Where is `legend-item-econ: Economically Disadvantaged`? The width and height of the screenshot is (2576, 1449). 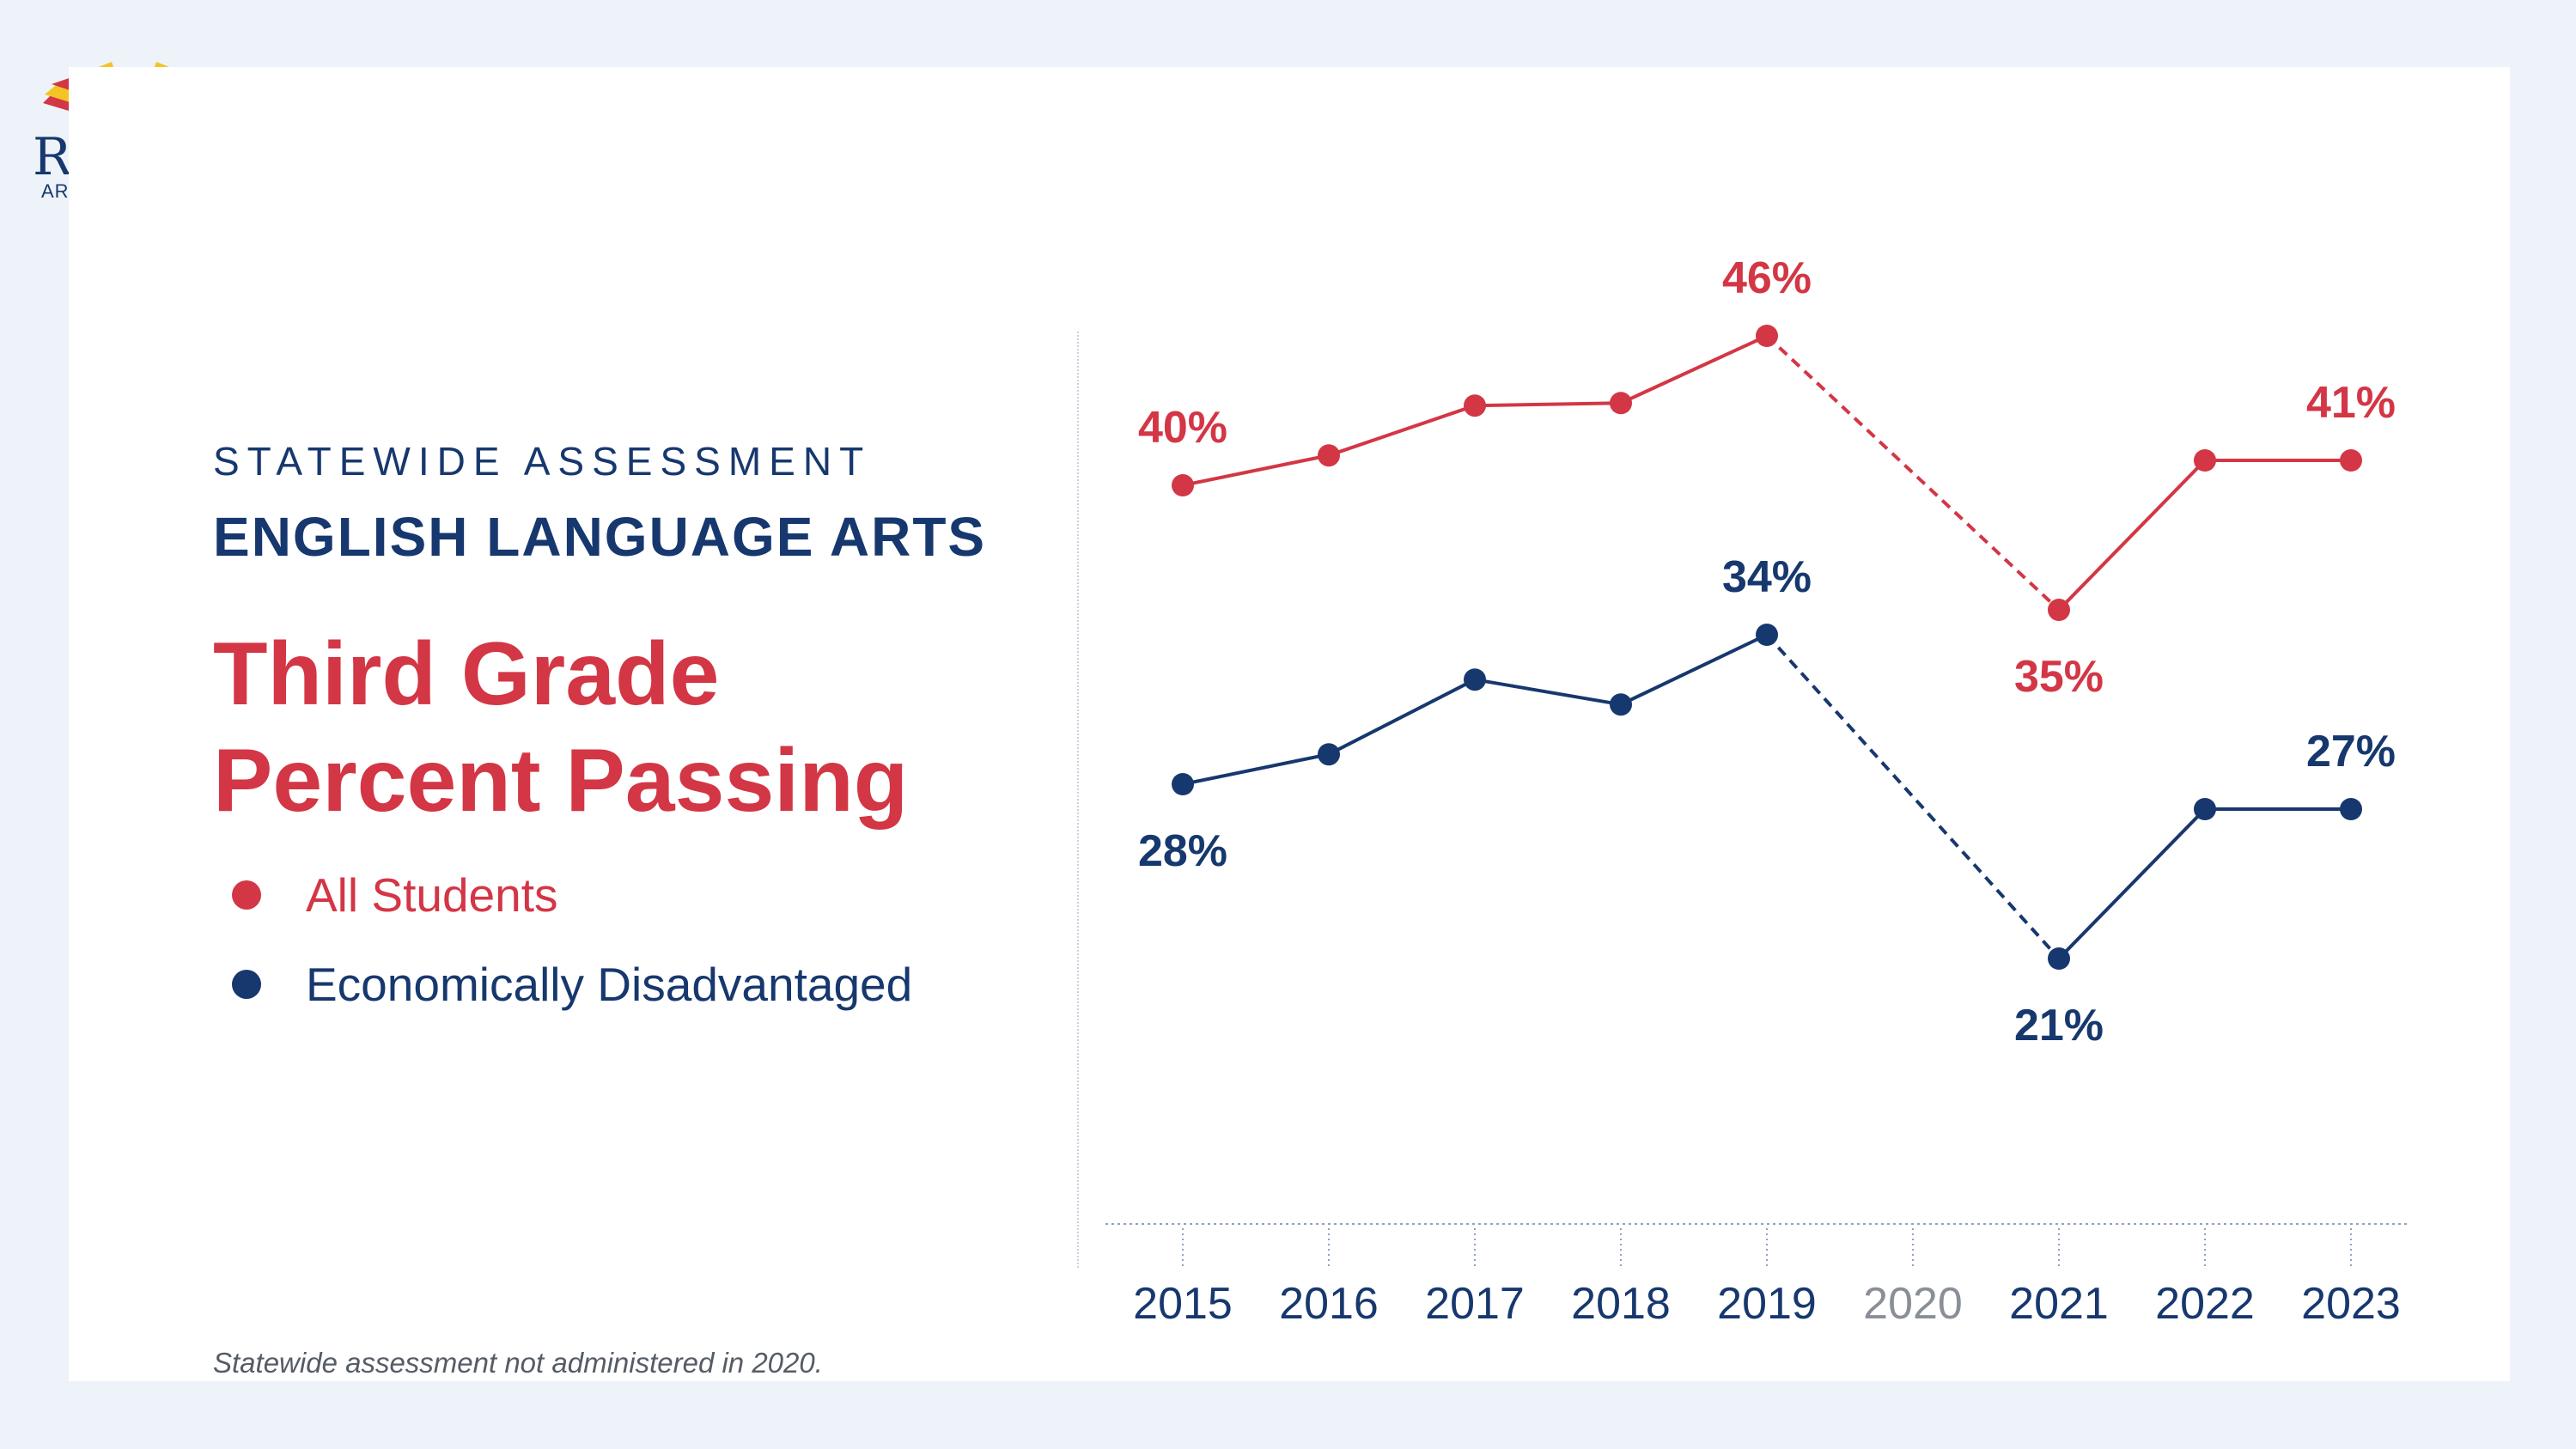 legend-item-econ: Economically Disadvantaged is located at coordinates (572, 984).